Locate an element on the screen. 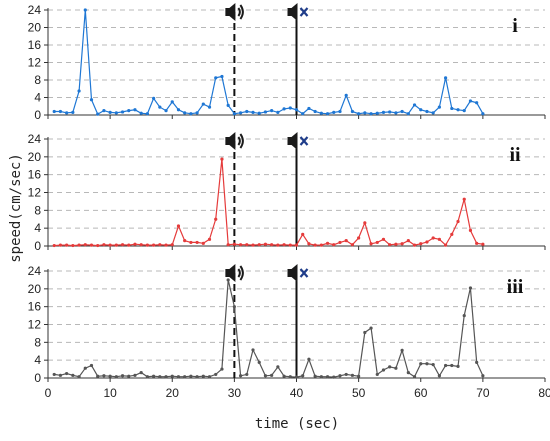 This screenshot has height=441, width=550. y-axis-label: speed(cm/sec) is located at coordinates (16, 208).